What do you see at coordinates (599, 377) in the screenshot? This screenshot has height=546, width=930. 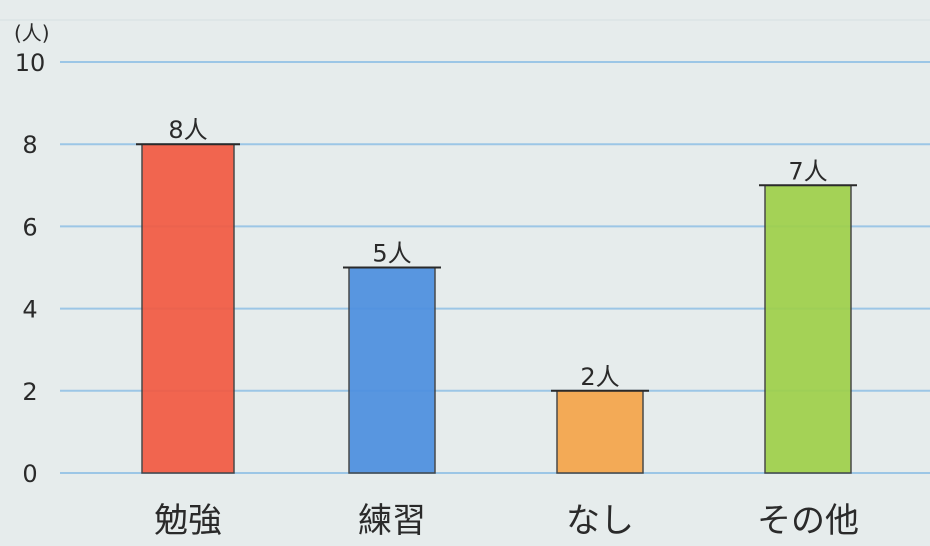 I see `bar-data-label: 2人` at bounding box center [599, 377].